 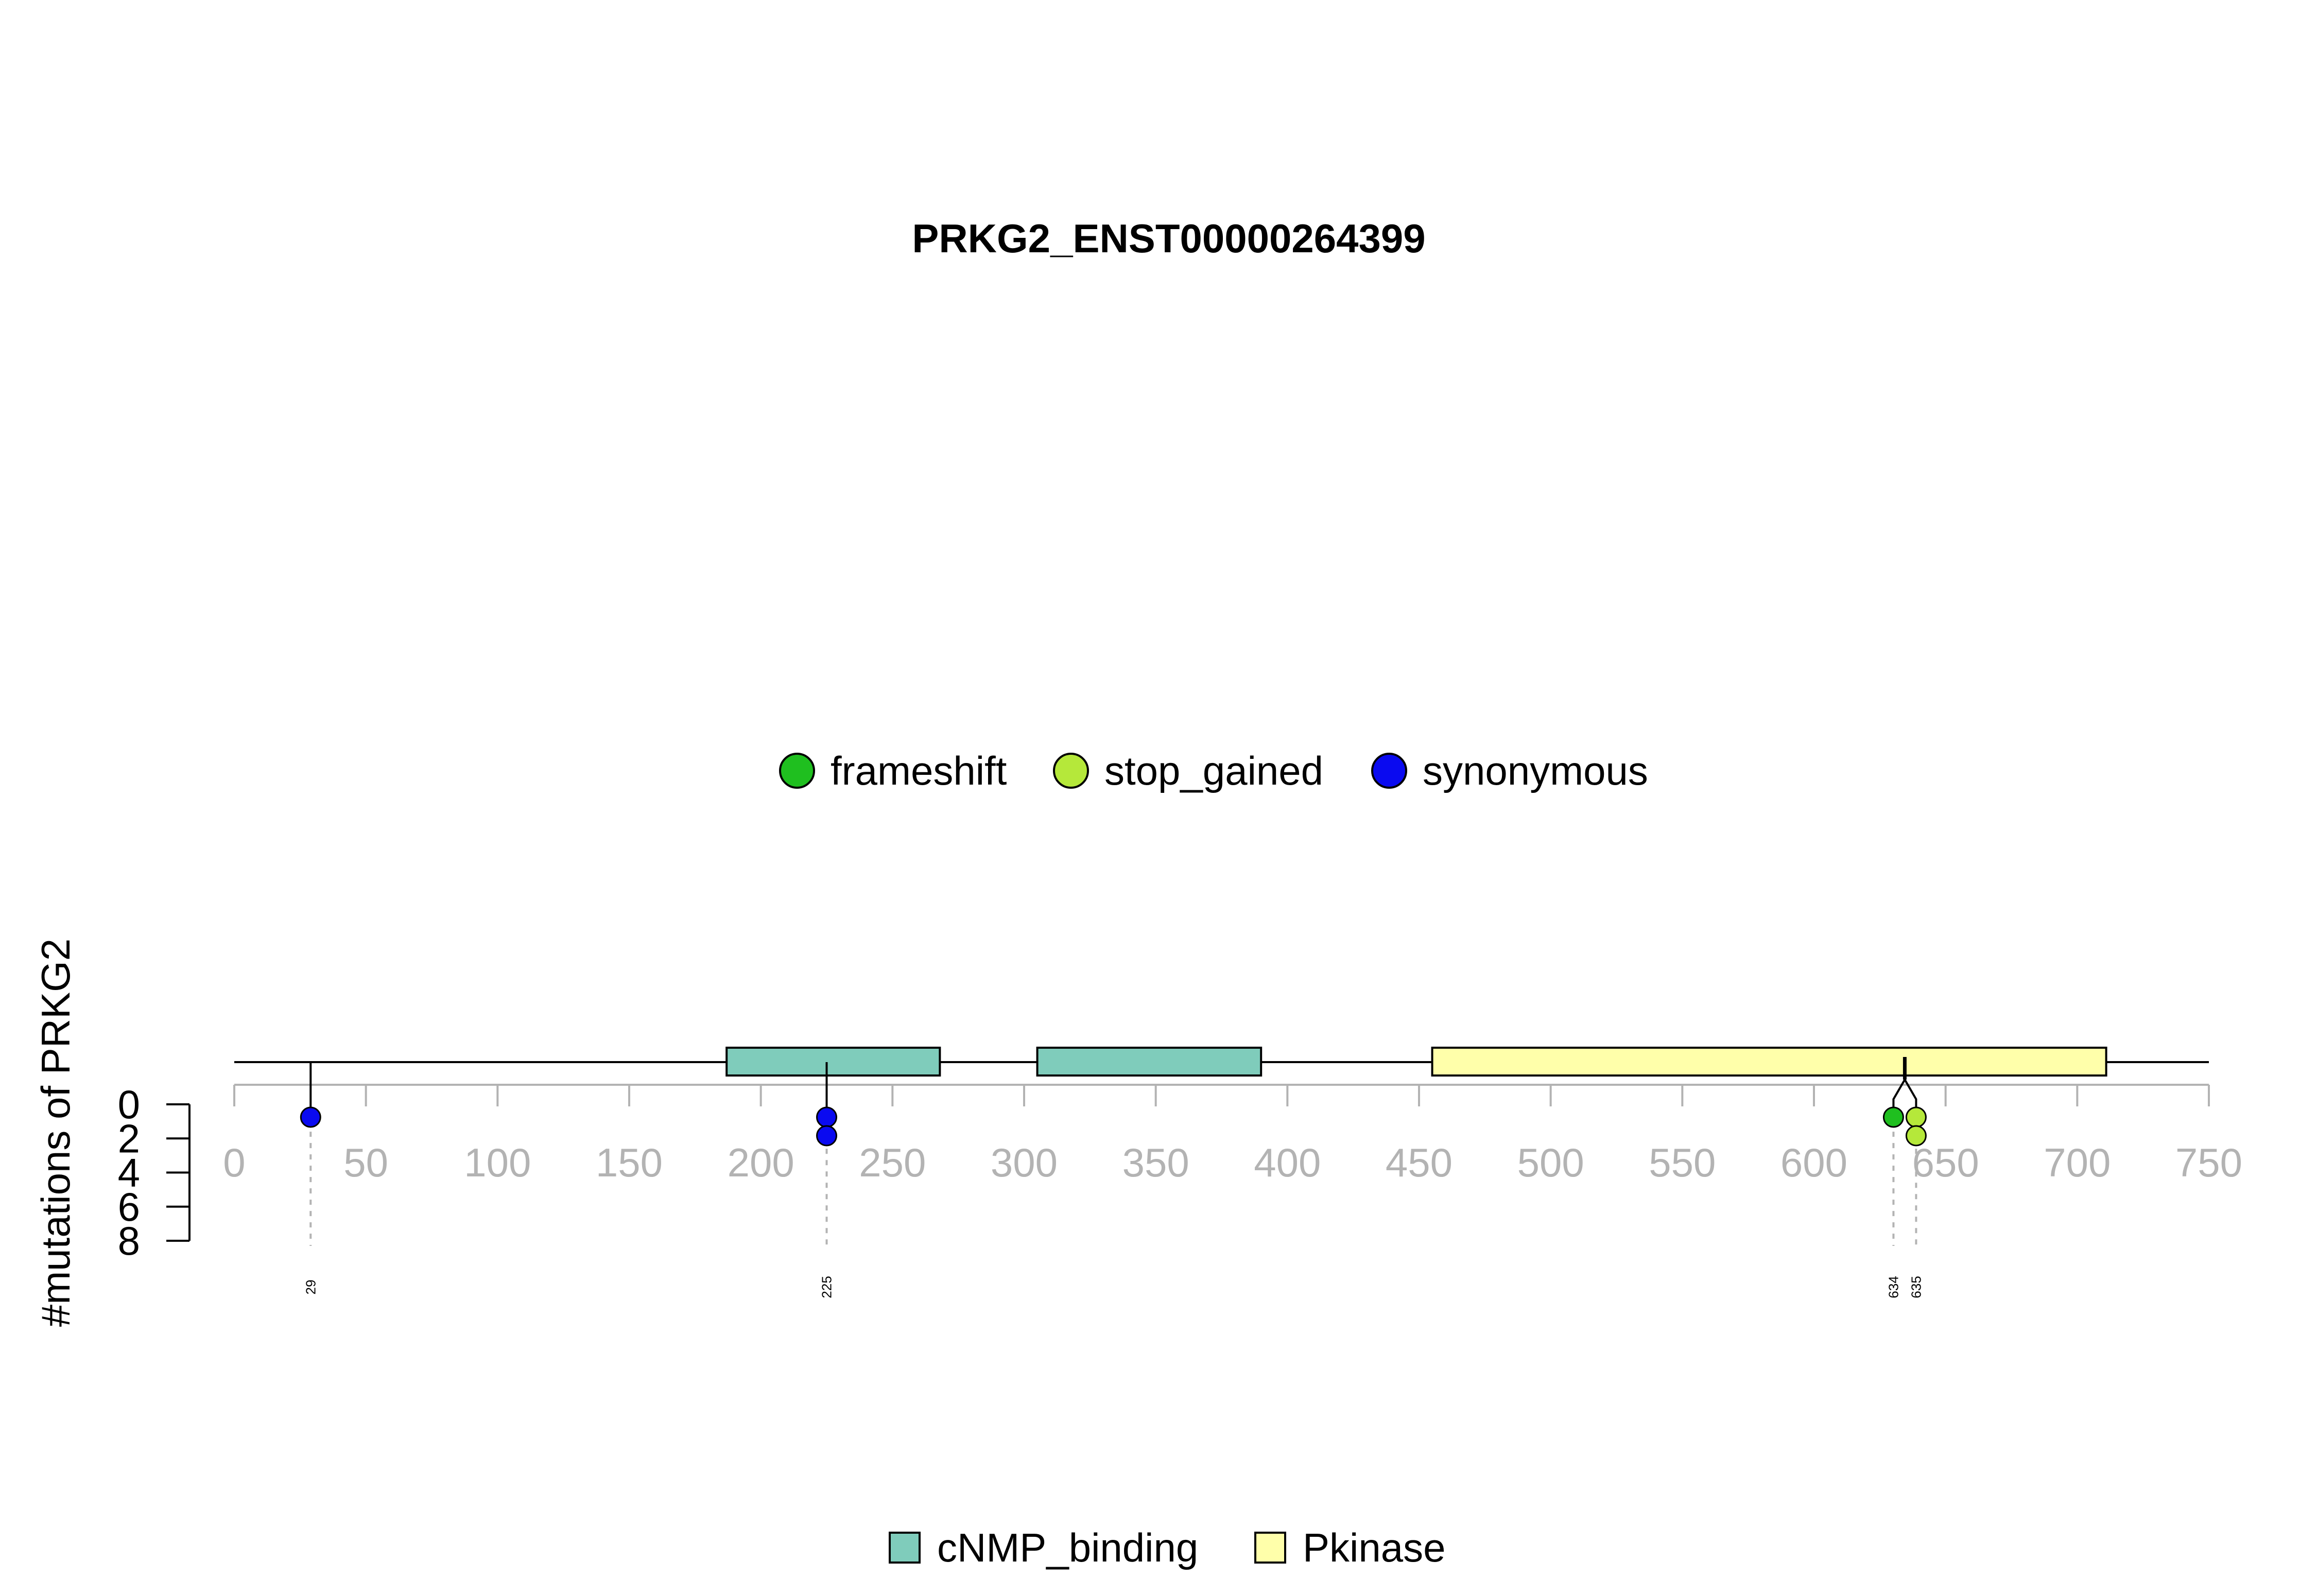 What do you see at coordinates (365, 1163) in the screenshot?
I see `x-tick-label-50: 50` at bounding box center [365, 1163].